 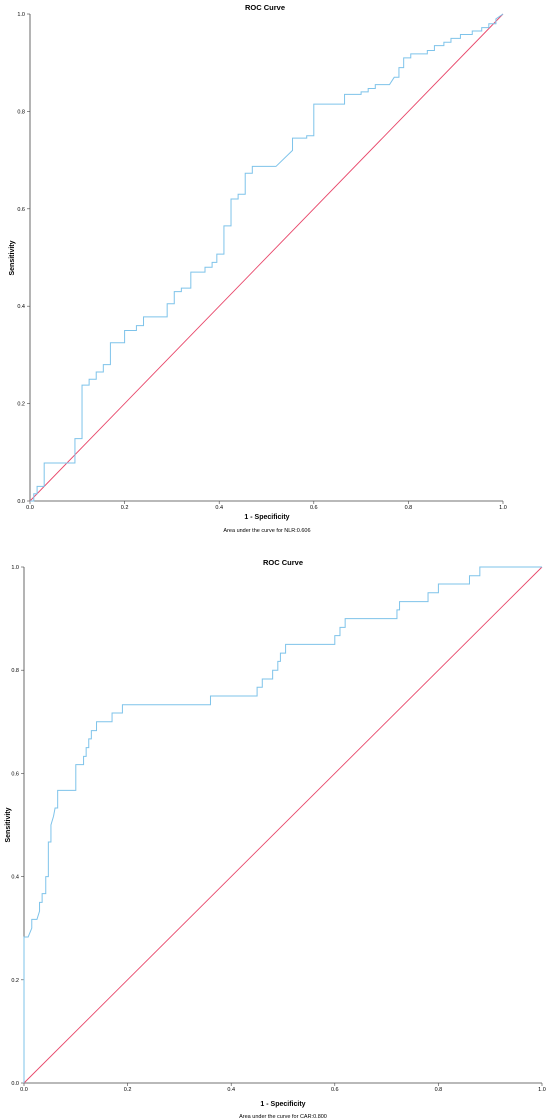 I want to click on auc-footnote: Area under the curve for CAR:0.800, so click(x=283, y=1117).